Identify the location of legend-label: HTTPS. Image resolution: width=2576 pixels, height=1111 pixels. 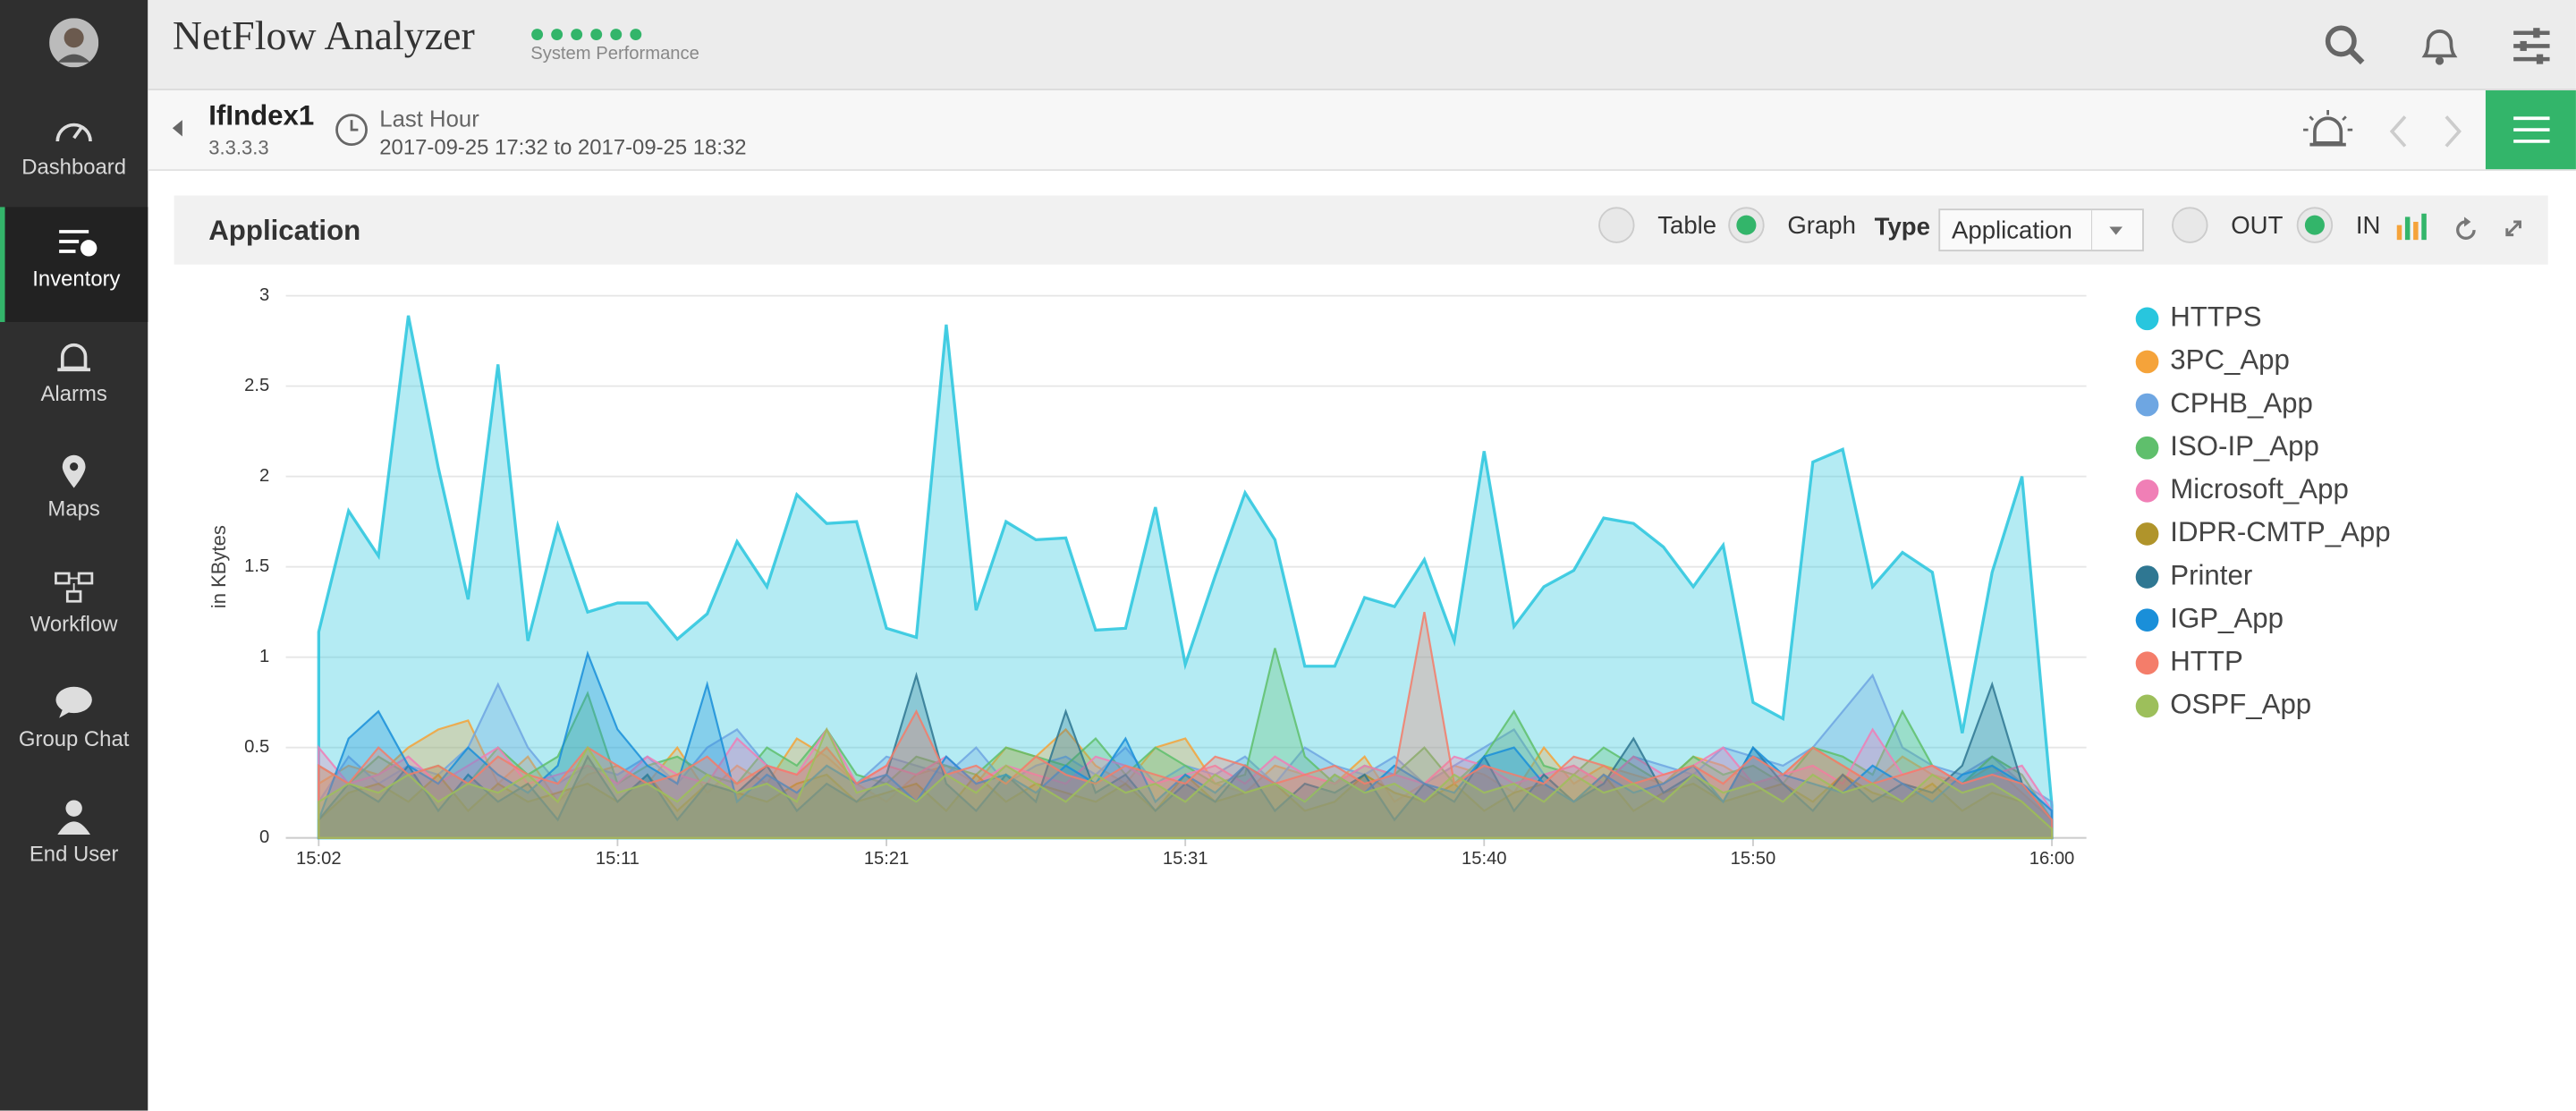
(2215, 317).